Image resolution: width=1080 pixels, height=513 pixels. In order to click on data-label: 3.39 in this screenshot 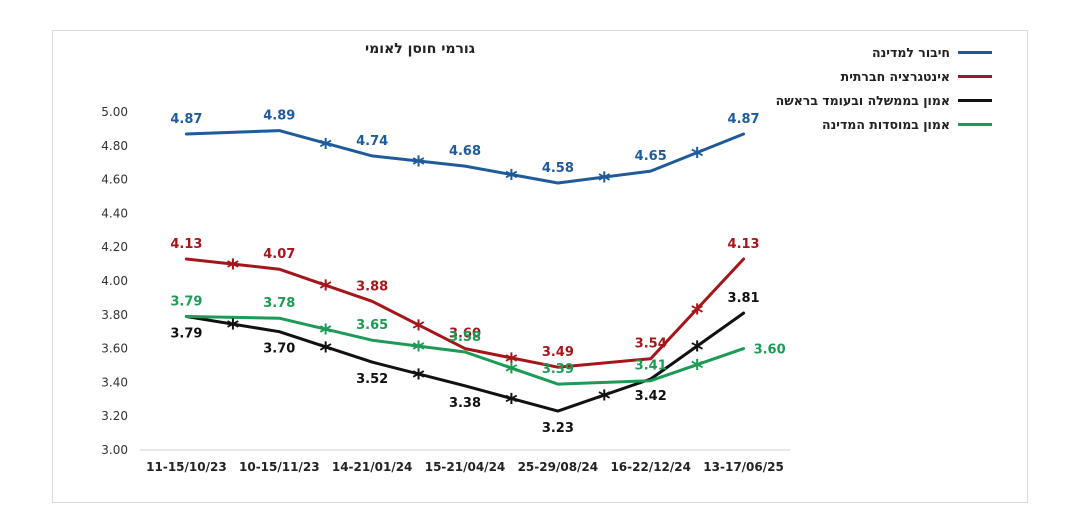, I will do `click(558, 369)`.